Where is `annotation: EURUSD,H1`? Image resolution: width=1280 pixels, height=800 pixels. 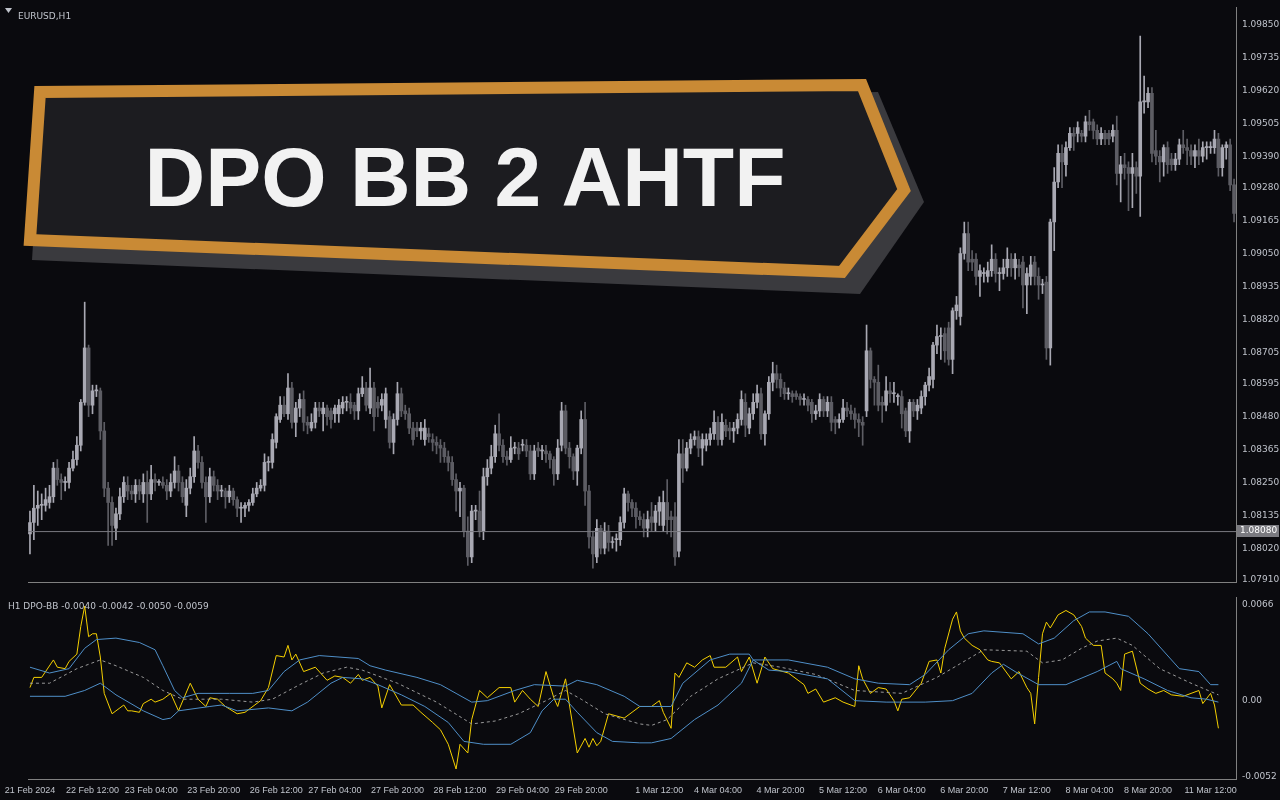
annotation: EURUSD,H1 is located at coordinates (45, 15).